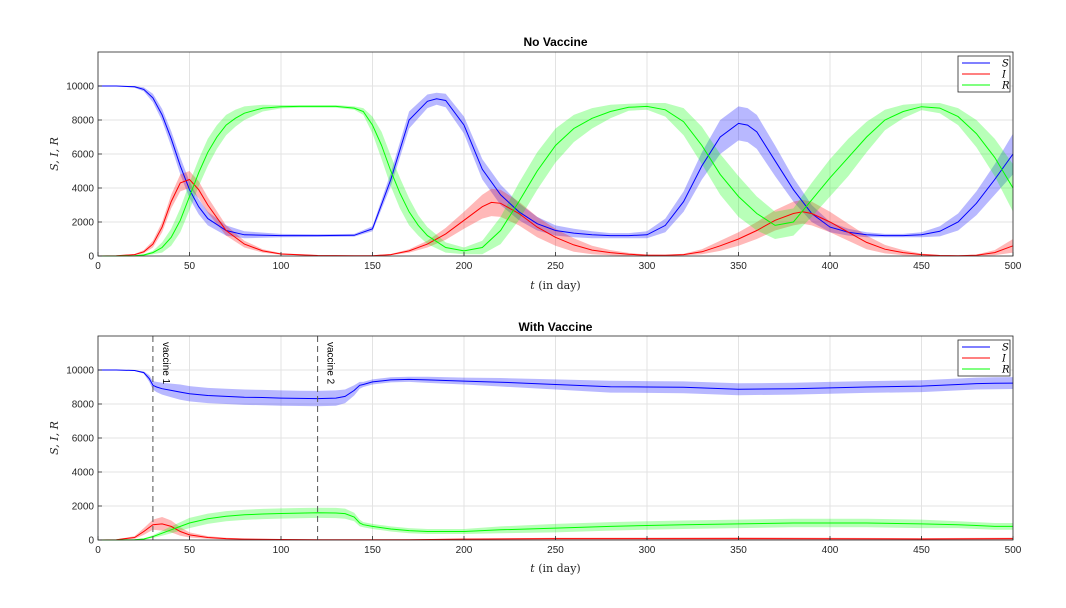 Image resolution: width=1066 pixels, height=608 pixels. I want to click on annotation-label: vaccine 2, so click(330, 363).